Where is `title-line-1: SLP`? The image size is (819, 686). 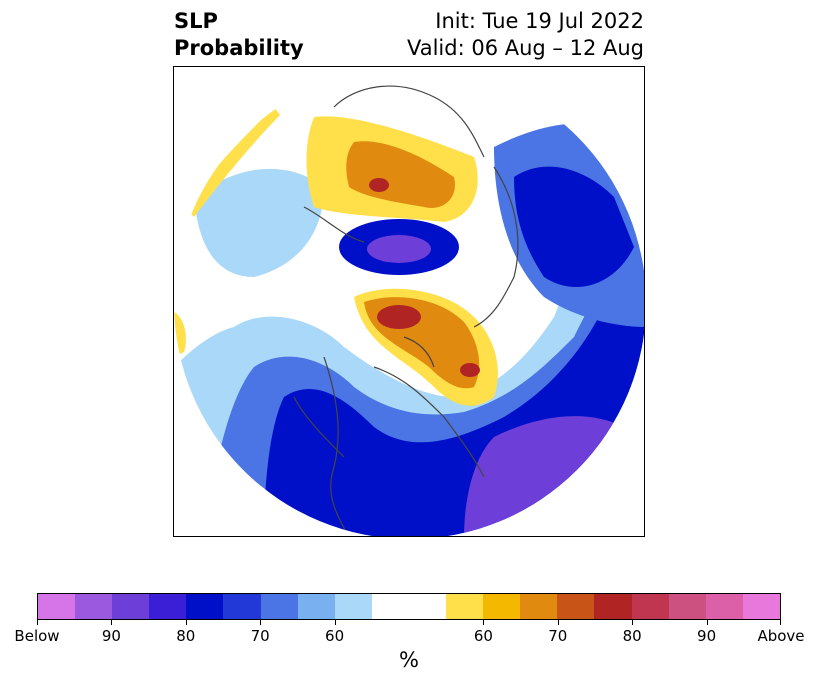 title-line-1: SLP is located at coordinates (196, 21).